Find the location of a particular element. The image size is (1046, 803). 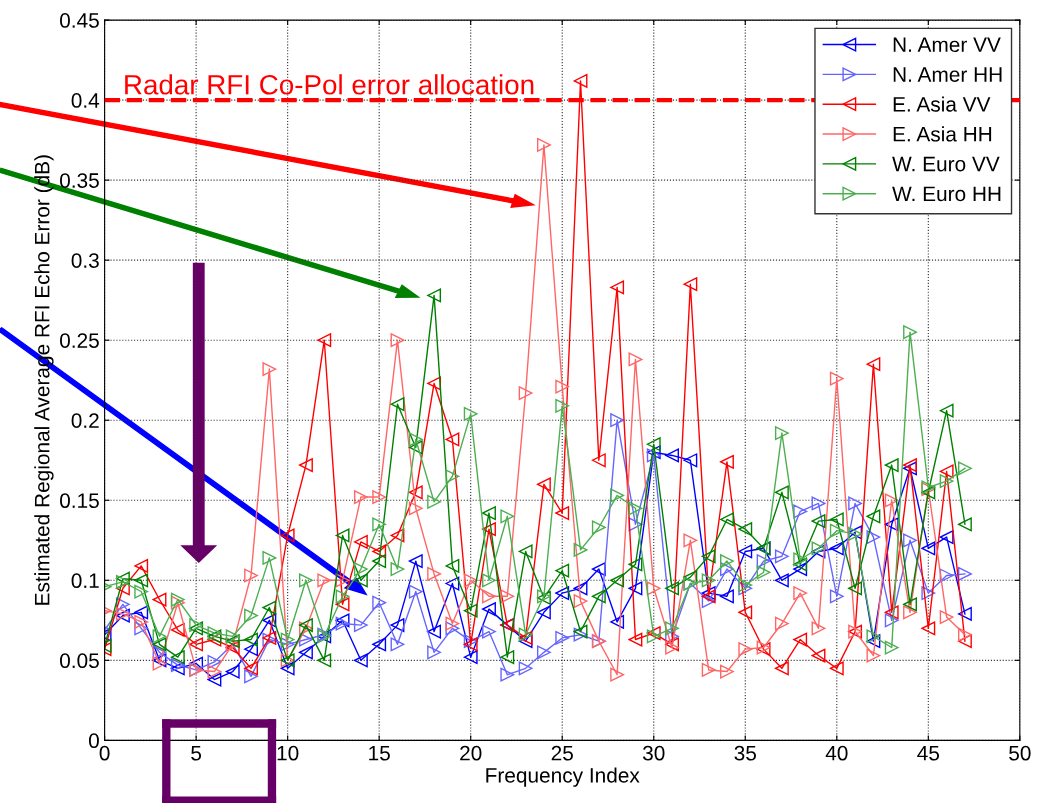

legend-label: N. Amer VV is located at coordinates (947, 45).